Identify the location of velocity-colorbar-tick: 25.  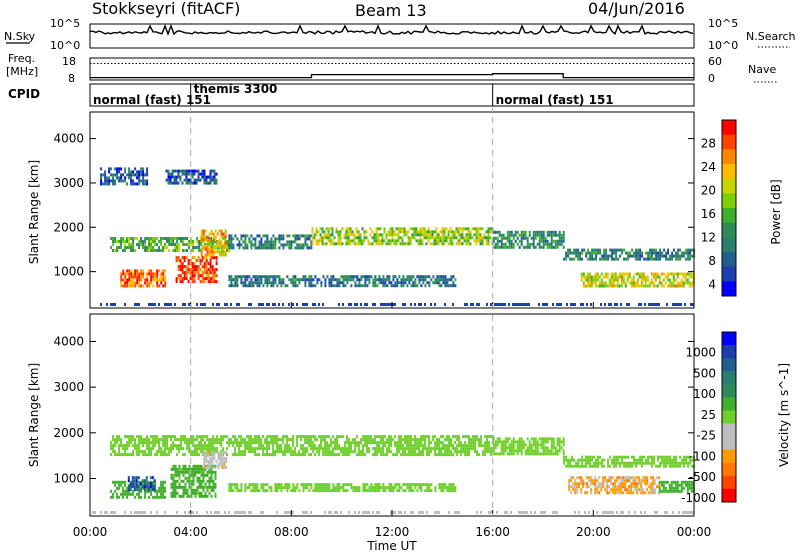
(708, 415).